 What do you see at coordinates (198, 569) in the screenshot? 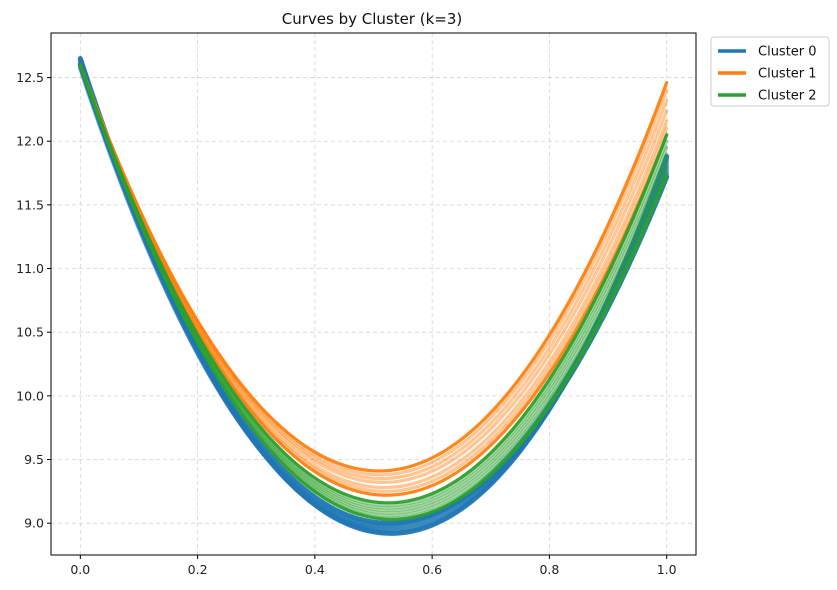
I see `x-tick-label: 0.2` at bounding box center [198, 569].